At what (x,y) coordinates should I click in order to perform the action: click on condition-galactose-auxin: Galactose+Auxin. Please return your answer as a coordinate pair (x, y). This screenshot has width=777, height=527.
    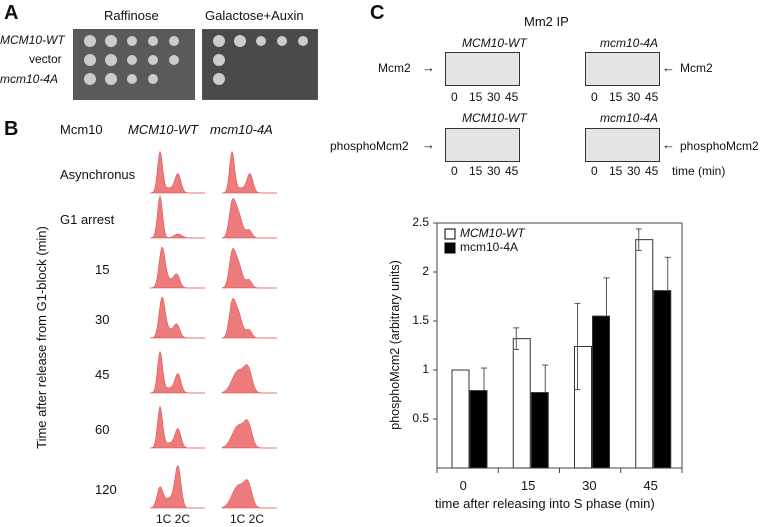
    Looking at the image, I should click on (254, 15).